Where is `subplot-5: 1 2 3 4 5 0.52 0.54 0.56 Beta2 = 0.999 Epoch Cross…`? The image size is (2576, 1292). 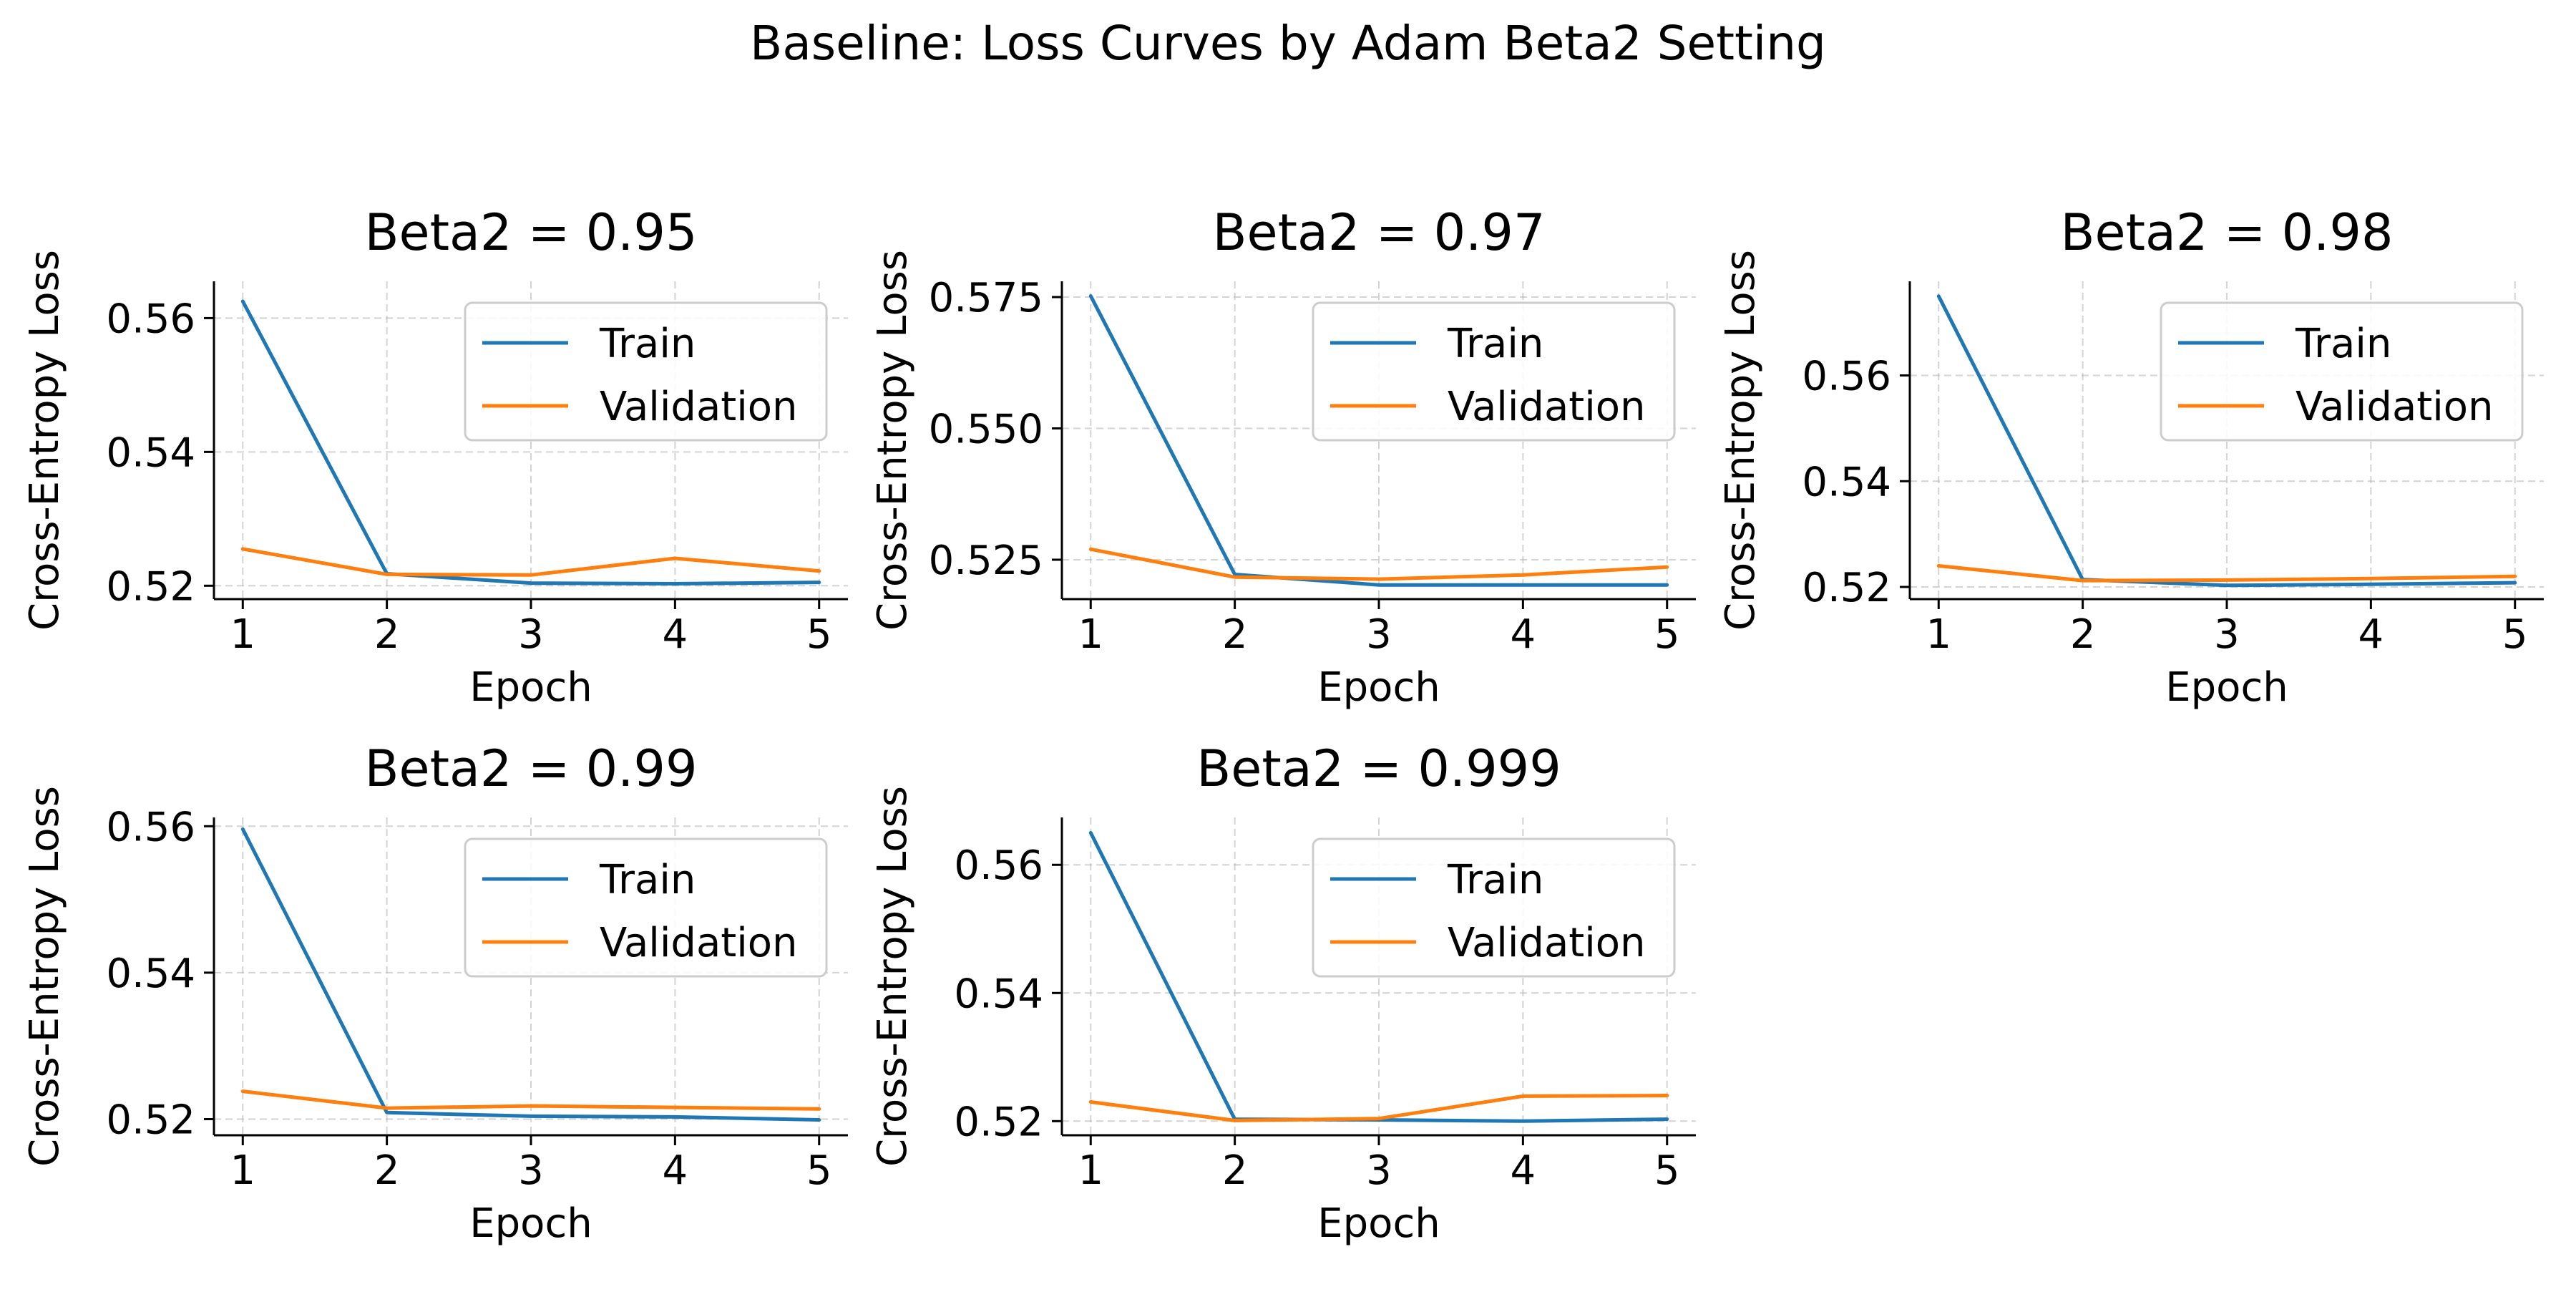 subplot-5: 1 2 3 4 5 0.52 0.54 0.56 Beta2 = 0.999 Epoch Cross… is located at coordinates (1282, 993).